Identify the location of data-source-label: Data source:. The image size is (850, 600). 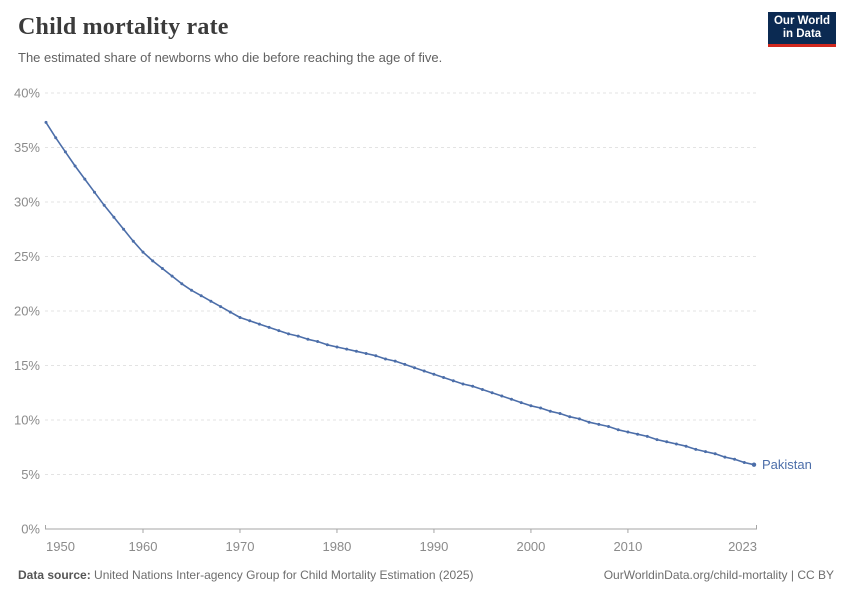
(54, 575).